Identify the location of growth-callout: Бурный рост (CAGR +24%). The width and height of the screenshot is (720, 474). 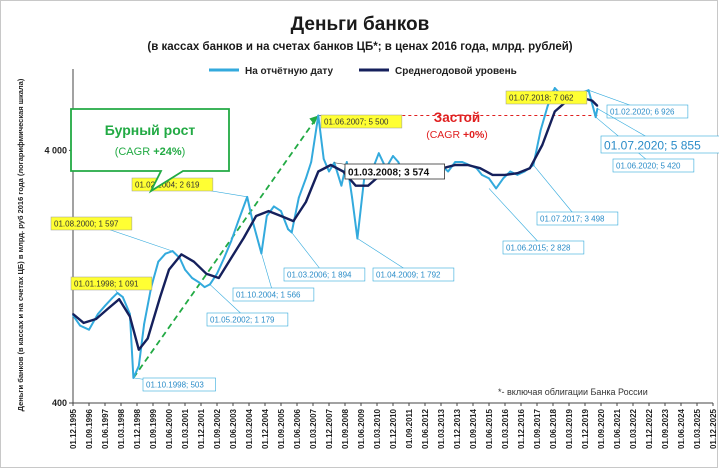
(150, 151).